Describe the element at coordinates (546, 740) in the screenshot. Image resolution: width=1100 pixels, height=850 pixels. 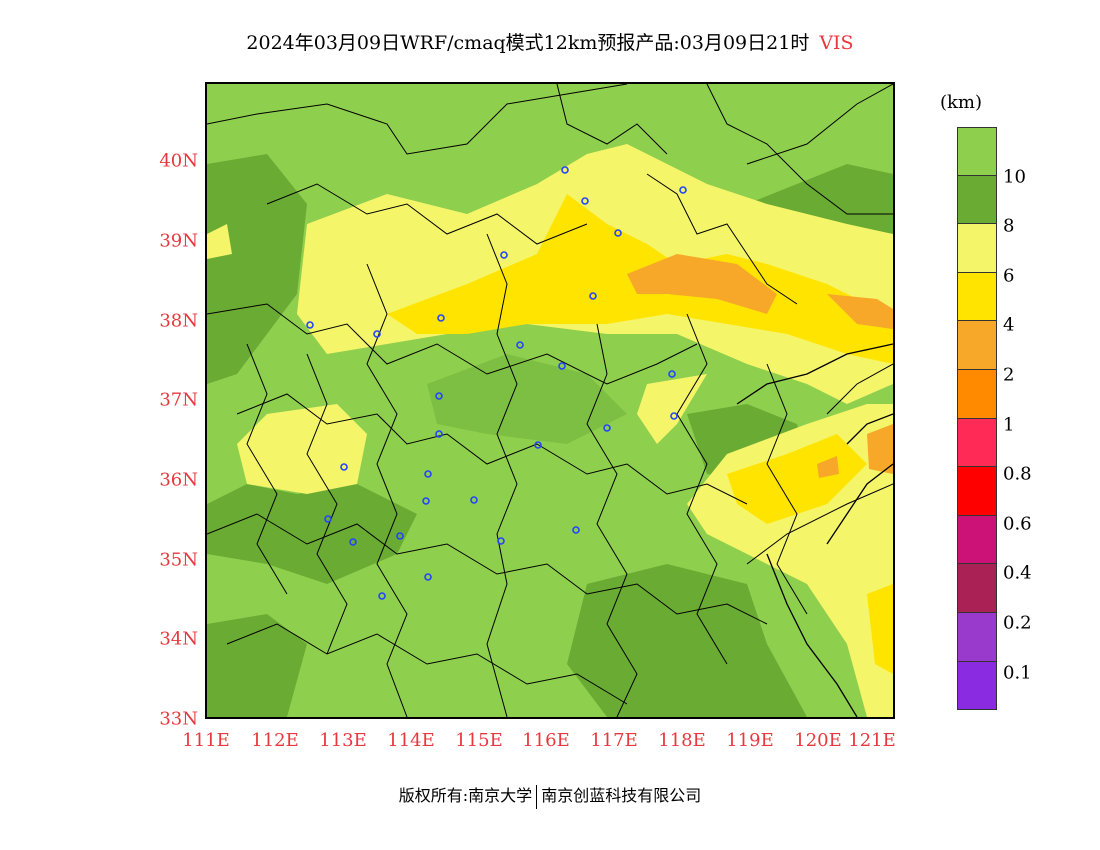
I see `lon-label: 116E` at that location.